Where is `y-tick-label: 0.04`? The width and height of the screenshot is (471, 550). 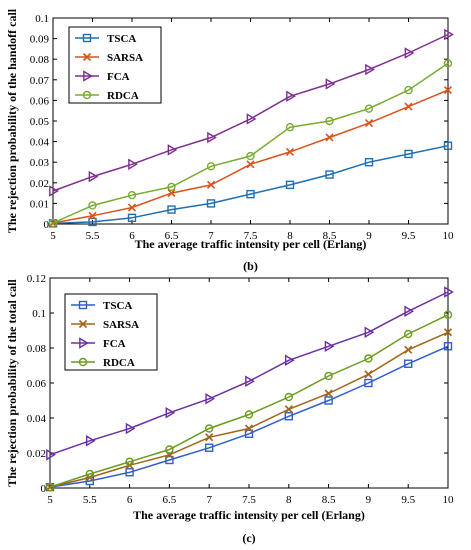
y-tick-label: 0.04 is located at coordinates (37, 419).